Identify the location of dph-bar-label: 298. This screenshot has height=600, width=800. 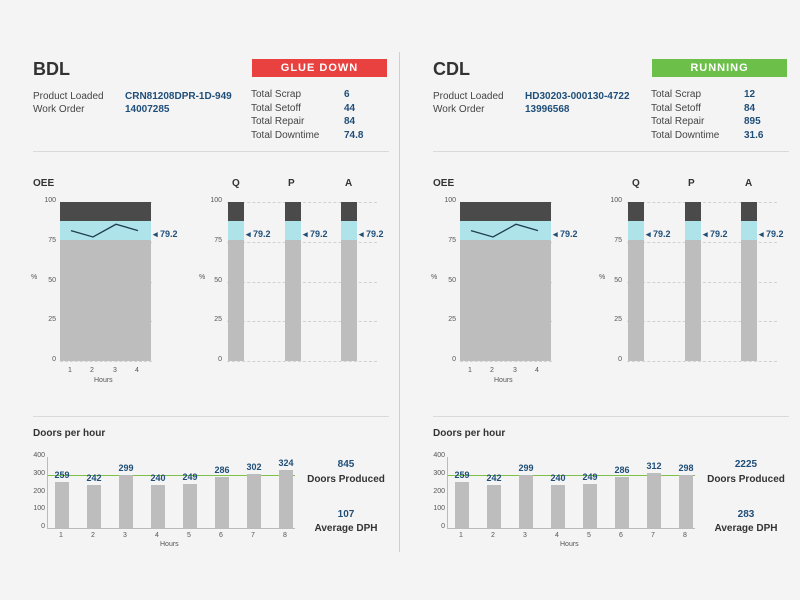
(686, 468).